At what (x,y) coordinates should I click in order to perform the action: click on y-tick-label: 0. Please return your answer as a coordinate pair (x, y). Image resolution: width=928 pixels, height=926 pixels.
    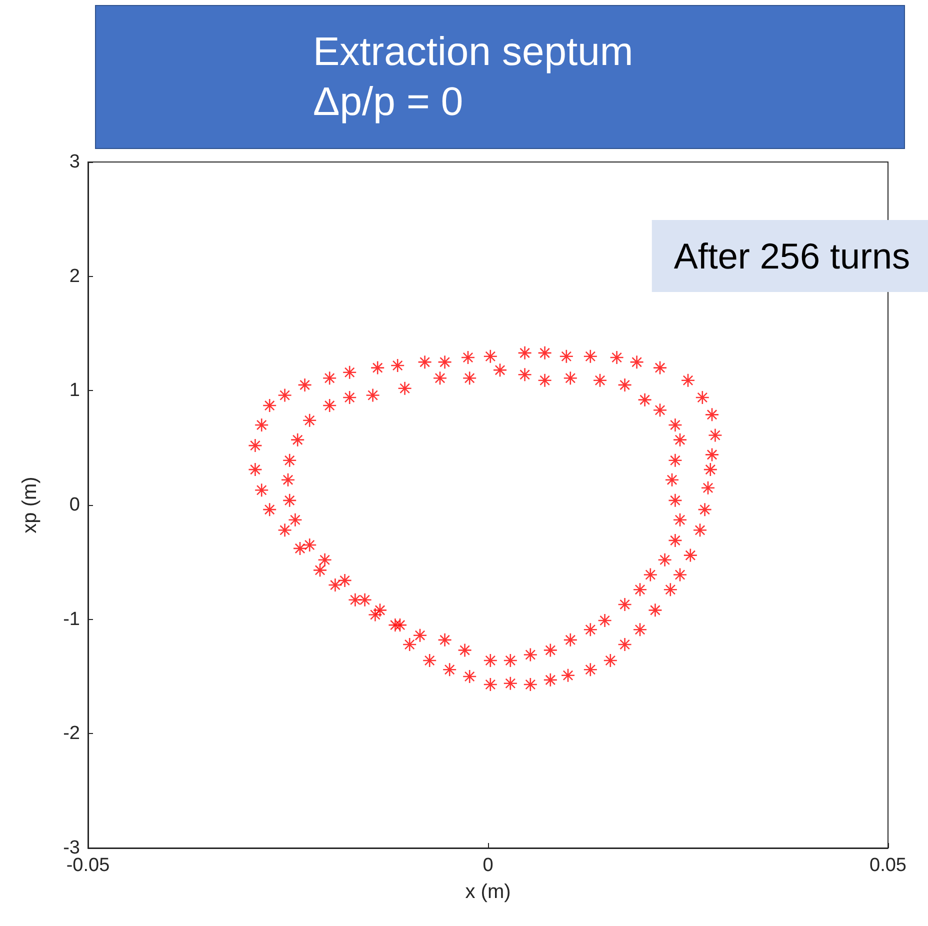
    Looking at the image, I should click on (74, 505).